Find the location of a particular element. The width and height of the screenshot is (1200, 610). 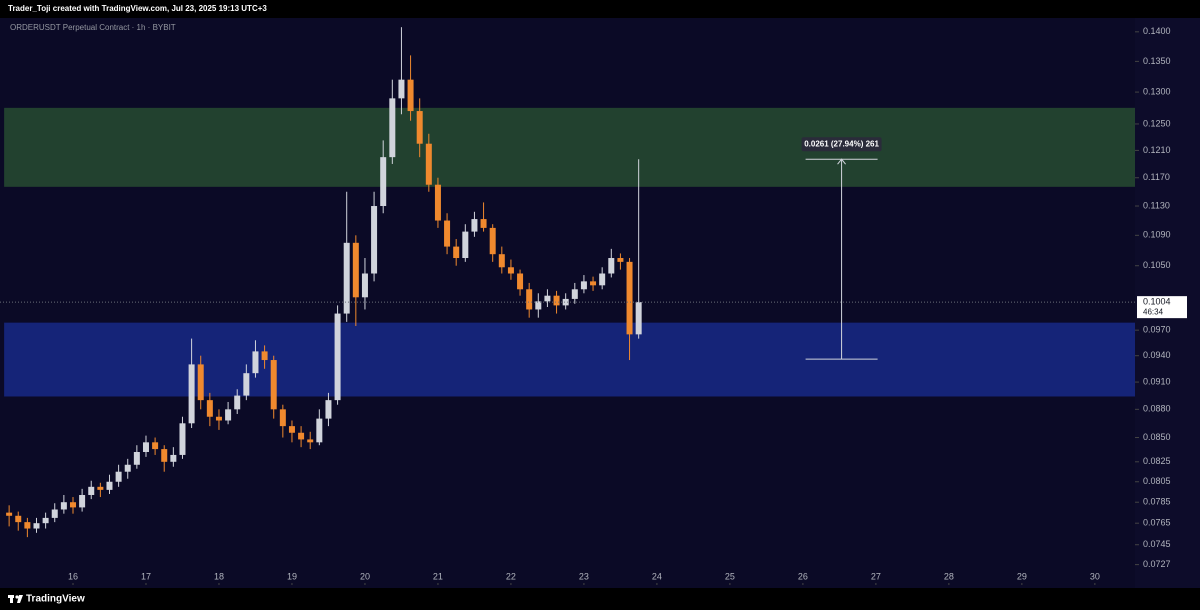

x-tick-label: 16 is located at coordinates (73, 576).